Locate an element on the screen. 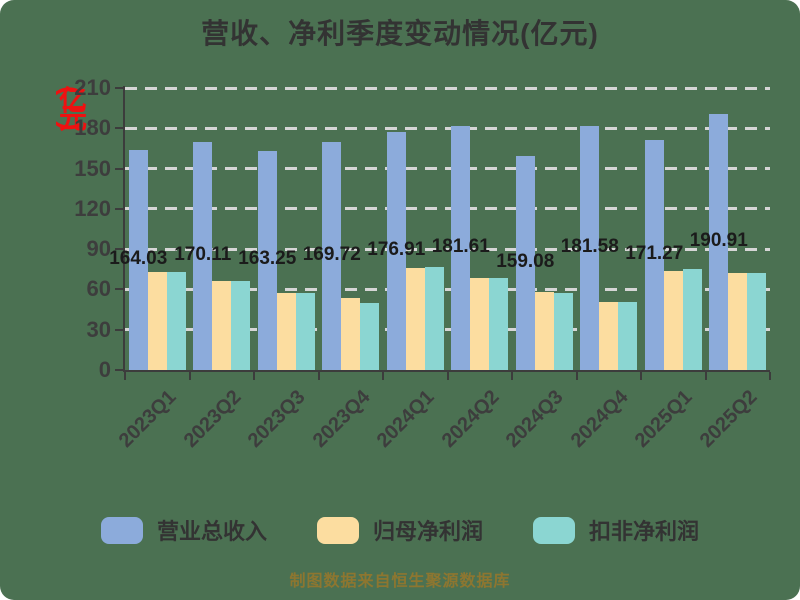 Image resolution: width=800 pixels, height=600 pixels. value-label: 176.91 is located at coordinates (396, 250).